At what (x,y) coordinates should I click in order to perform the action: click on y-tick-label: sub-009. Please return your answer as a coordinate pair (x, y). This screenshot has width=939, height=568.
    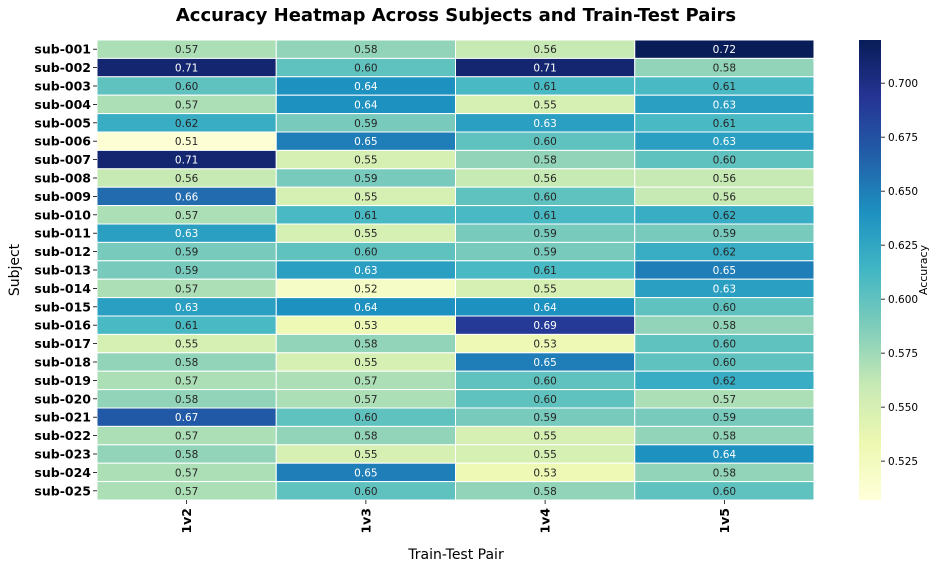
    Looking at the image, I should click on (62, 196).